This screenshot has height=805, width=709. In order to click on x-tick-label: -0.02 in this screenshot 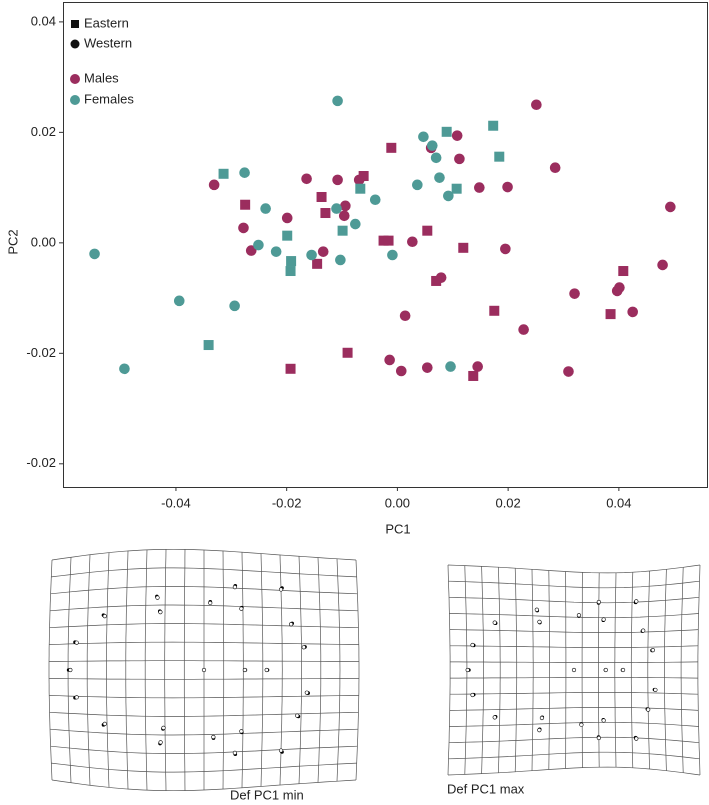, I will do `click(287, 502)`.